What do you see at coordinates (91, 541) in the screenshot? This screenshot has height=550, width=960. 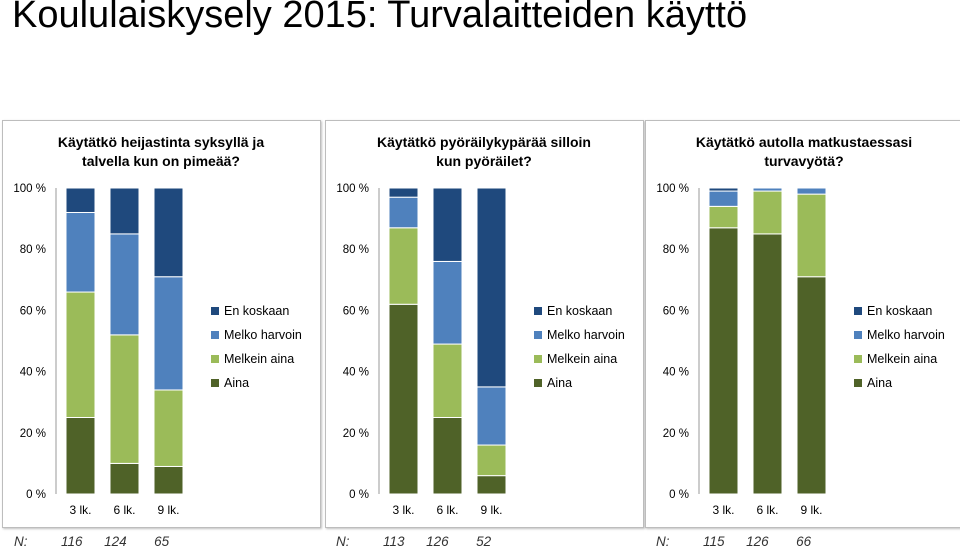 I see `sample-size-row: N: 116 124 65` at bounding box center [91, 541].